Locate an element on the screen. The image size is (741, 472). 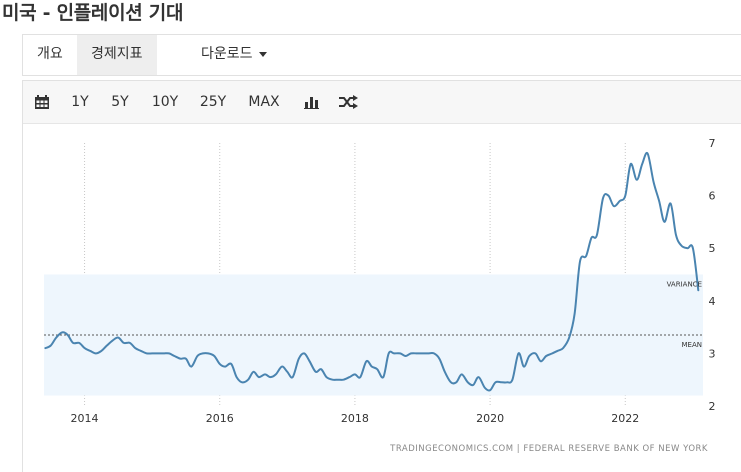
x-tick-label: 2018 is located at coordinates (355, 418).